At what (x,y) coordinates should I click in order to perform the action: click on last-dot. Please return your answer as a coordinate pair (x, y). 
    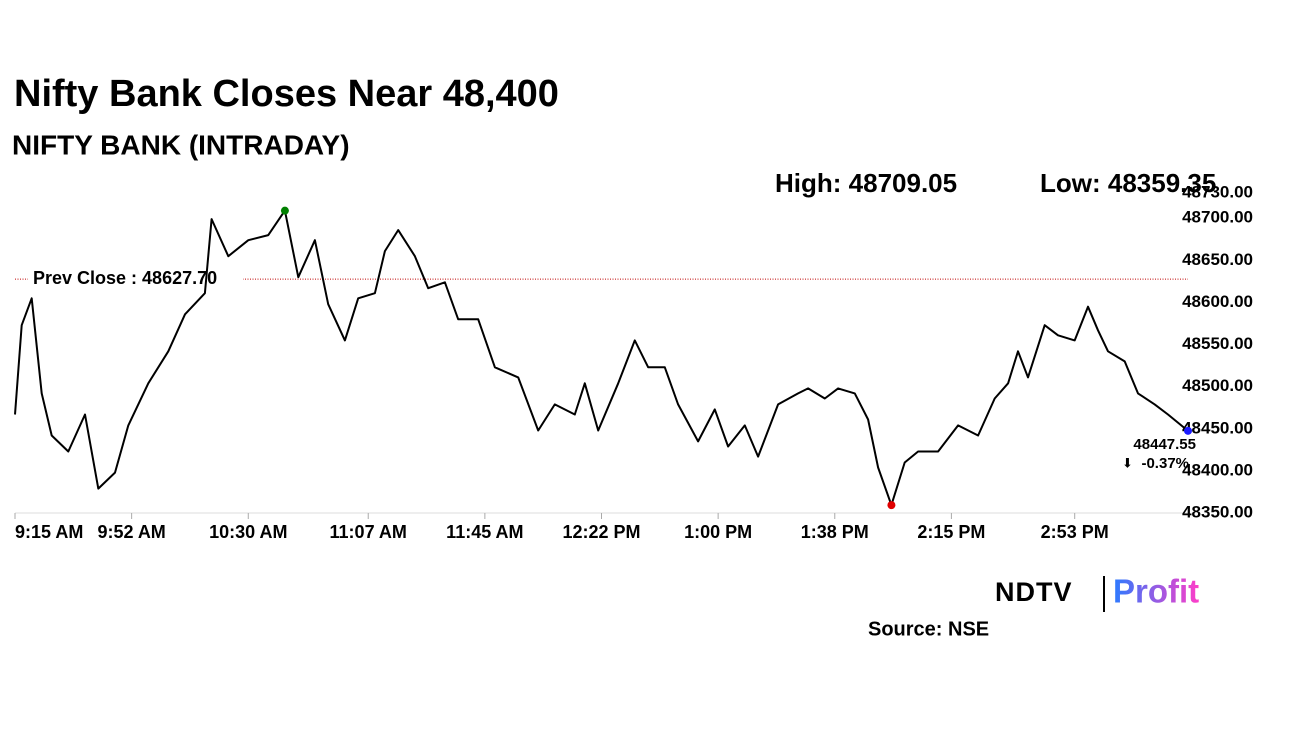
    Looking at the image, I should click on (1188, 430).